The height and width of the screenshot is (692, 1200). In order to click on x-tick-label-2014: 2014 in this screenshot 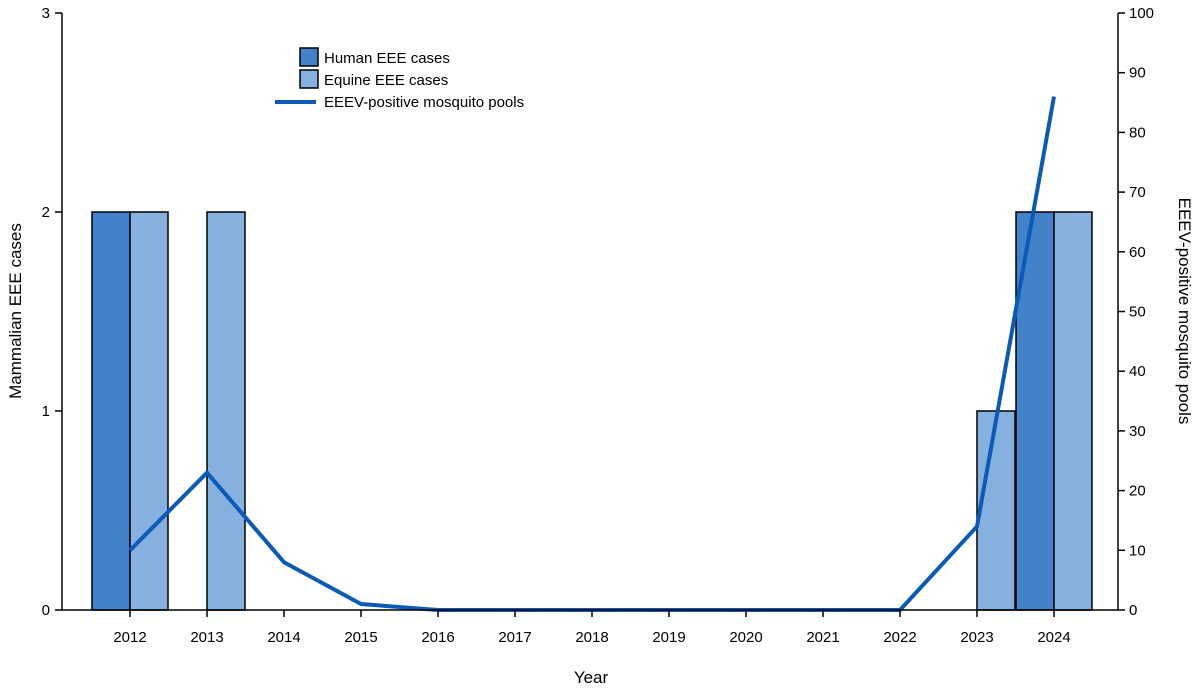, I will do `click(283, 637)`.